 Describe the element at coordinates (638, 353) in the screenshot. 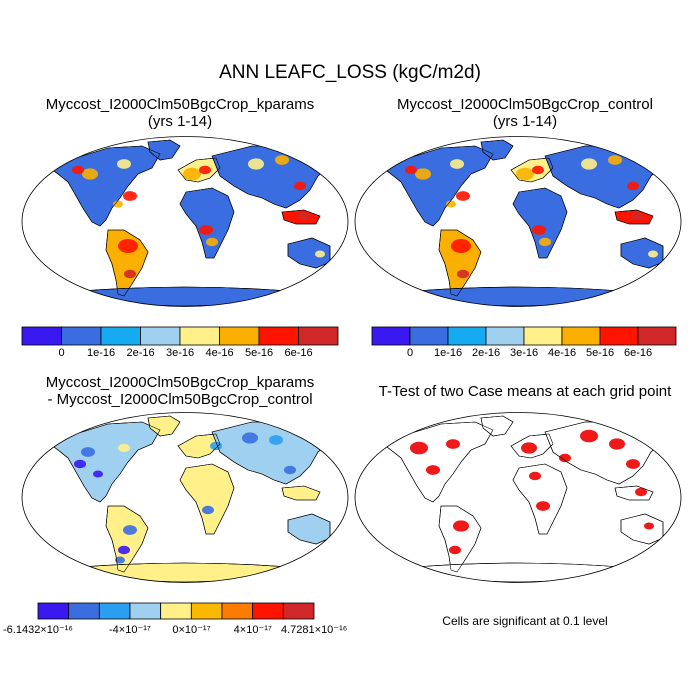

I see `colorbar-tick-label: 6e-16` at that location.